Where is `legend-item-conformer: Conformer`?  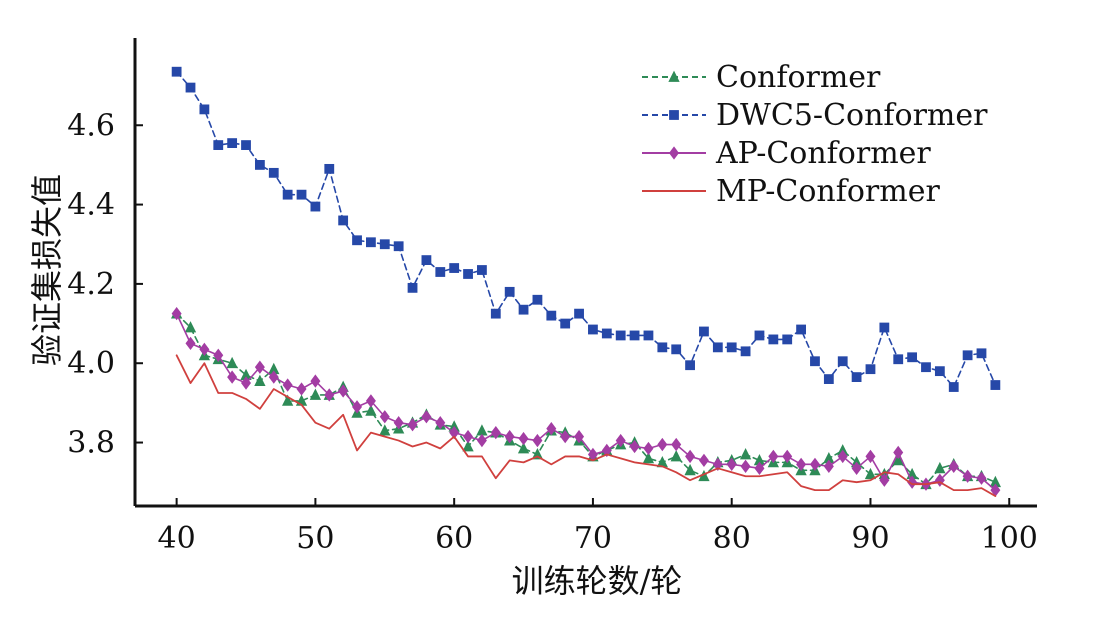 legend-item-conformer: Conformer is located at coordinates (761, 77).